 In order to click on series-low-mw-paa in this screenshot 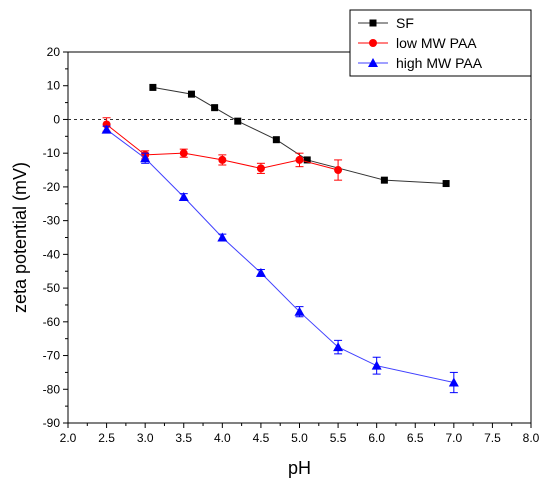, I will do `click(222, 149)`.